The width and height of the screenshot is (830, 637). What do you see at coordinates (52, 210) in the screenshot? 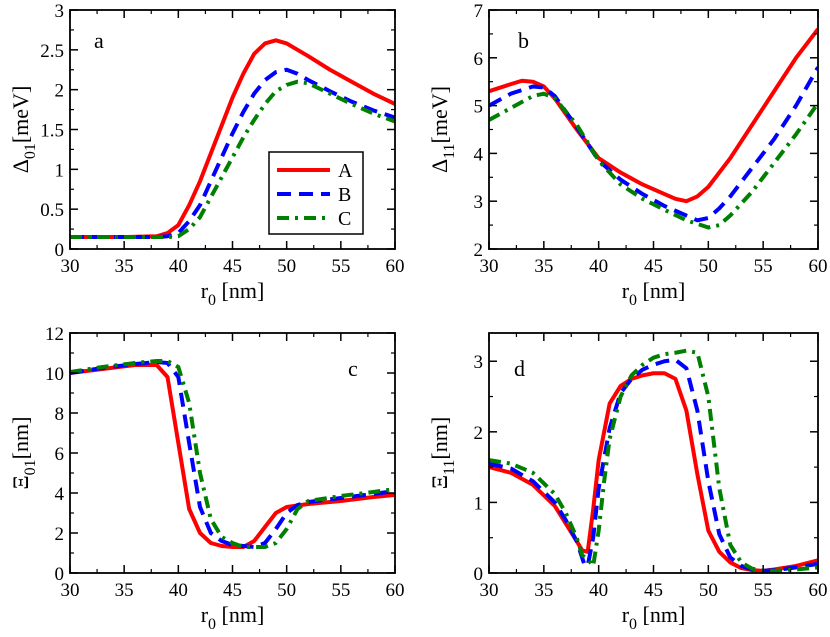
I see `y-tick-label: 0.5` at bounding box center [52, 210].